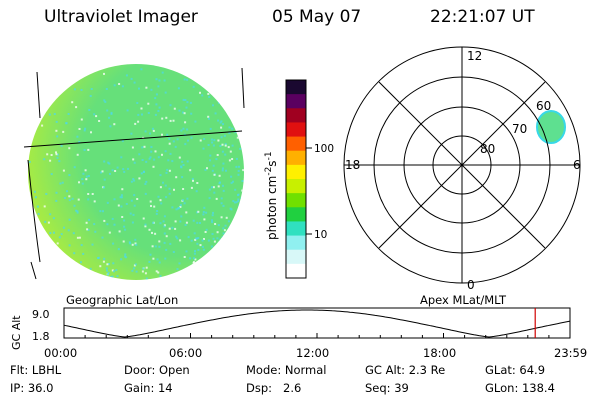 Image resolution: width=600 pixels, height=400 pixels. Describe the element at coordinates (133, 139) in the screenshot. I see `lat-line` at that location.